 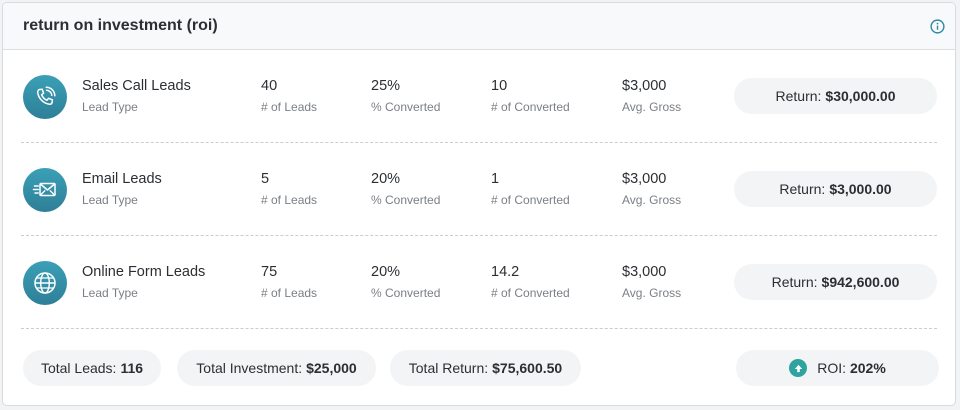 I want to click on total-leads-badge: Total Leads: 116, so click(x=92, y=368).